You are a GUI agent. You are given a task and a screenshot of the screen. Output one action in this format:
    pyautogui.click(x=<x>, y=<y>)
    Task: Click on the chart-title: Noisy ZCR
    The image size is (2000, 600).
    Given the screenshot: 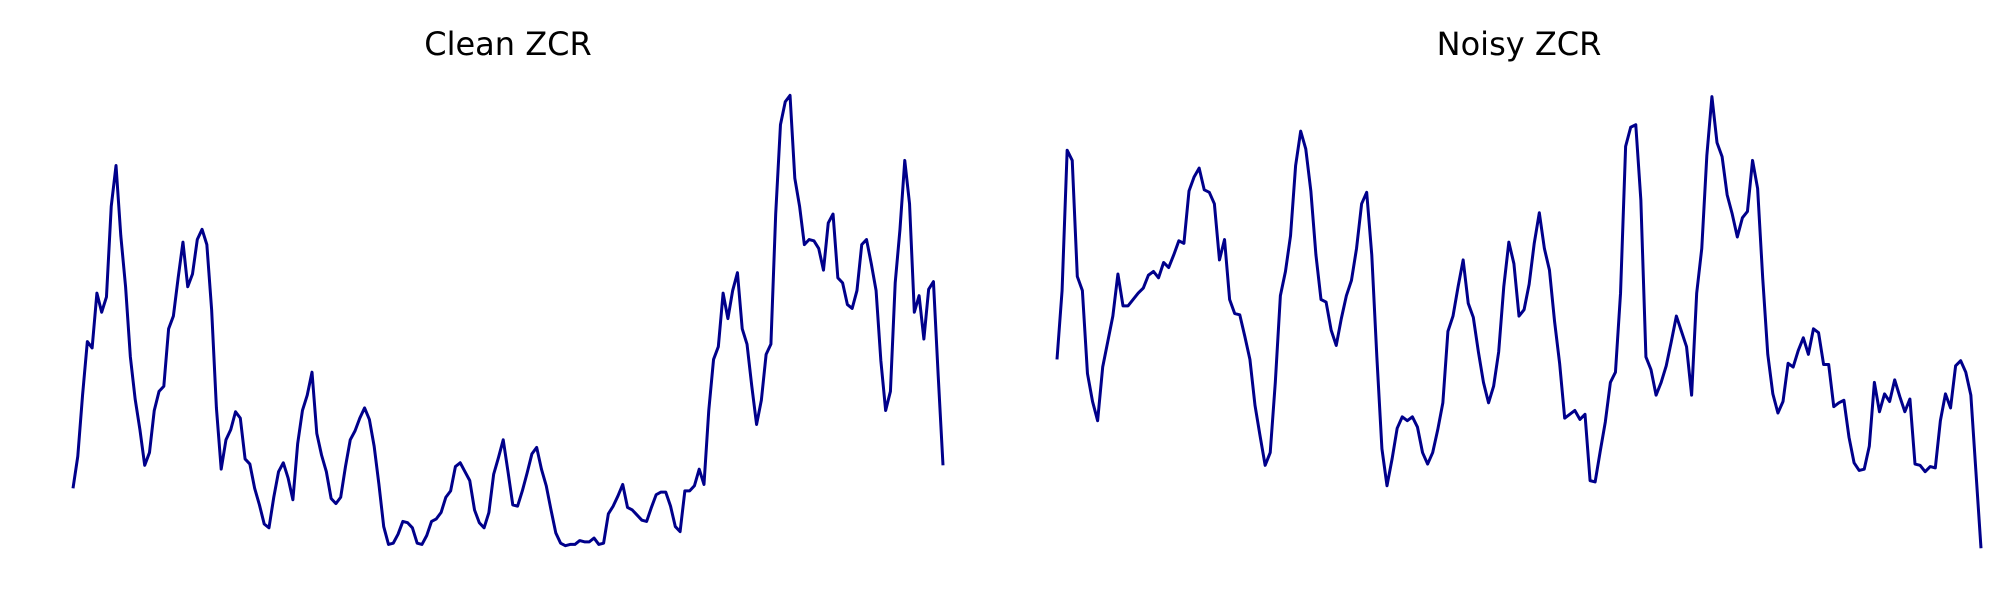 What is the action you would take?
    pyautogui.click(x=1519, y=44)
    